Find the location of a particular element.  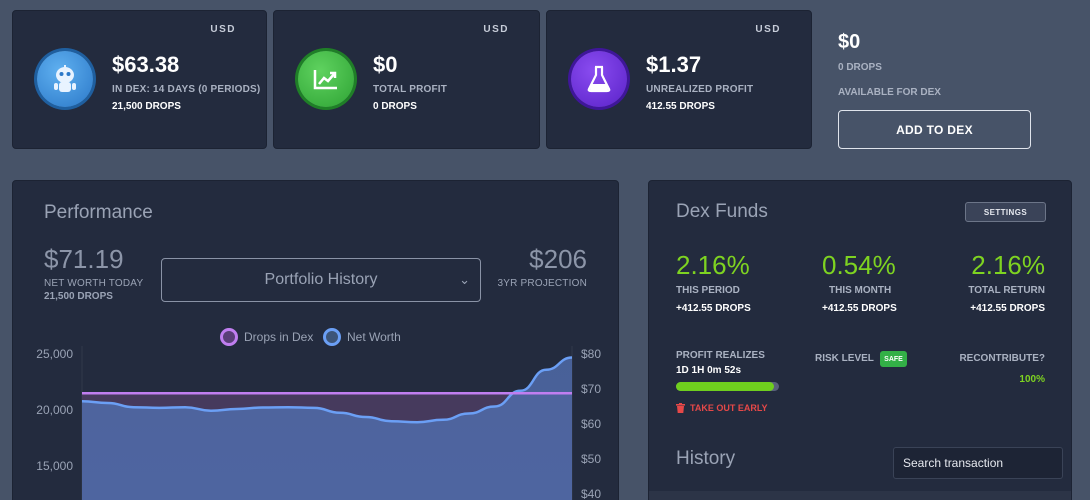

y-right-tick-label: $40 is located at coordinates (591, 493).